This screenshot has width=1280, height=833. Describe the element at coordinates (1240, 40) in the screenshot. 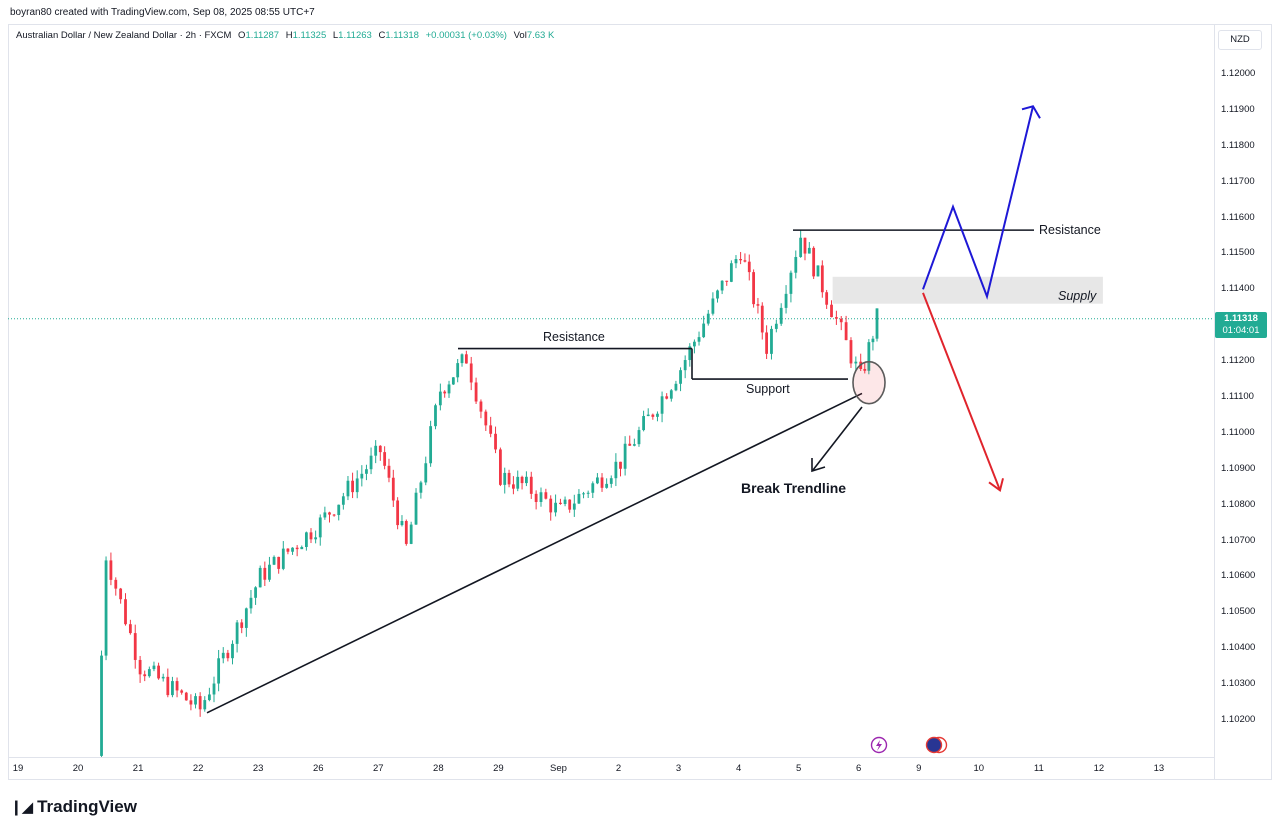

I see `currency-button: NZD` at that location.